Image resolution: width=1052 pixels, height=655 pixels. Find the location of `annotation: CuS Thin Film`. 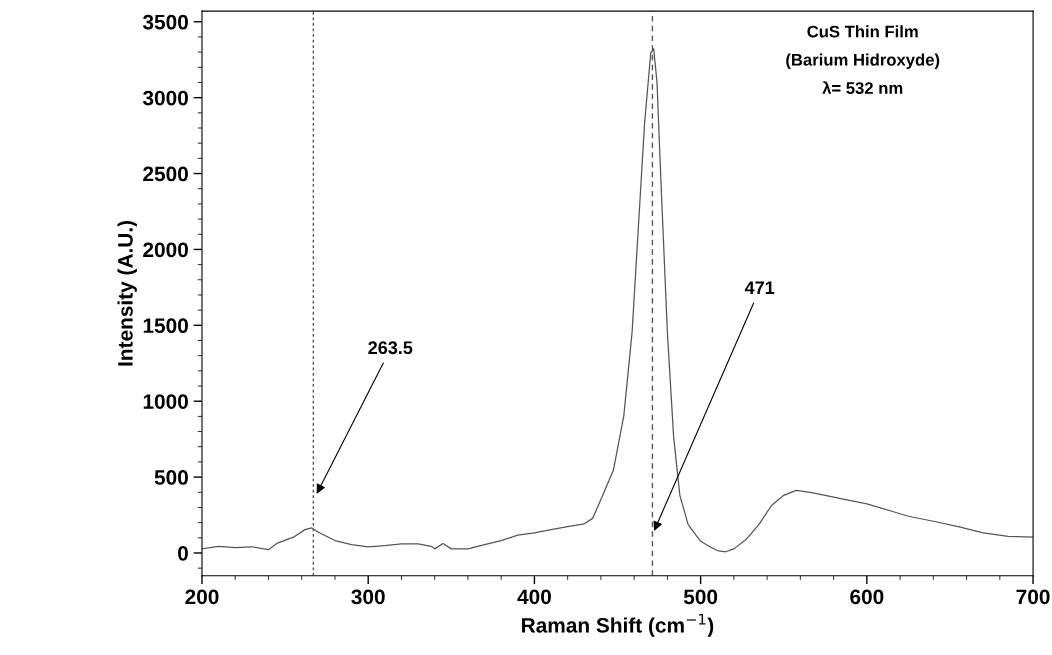

annotation: CuS Thin Film is located at coordinates (862, 31).